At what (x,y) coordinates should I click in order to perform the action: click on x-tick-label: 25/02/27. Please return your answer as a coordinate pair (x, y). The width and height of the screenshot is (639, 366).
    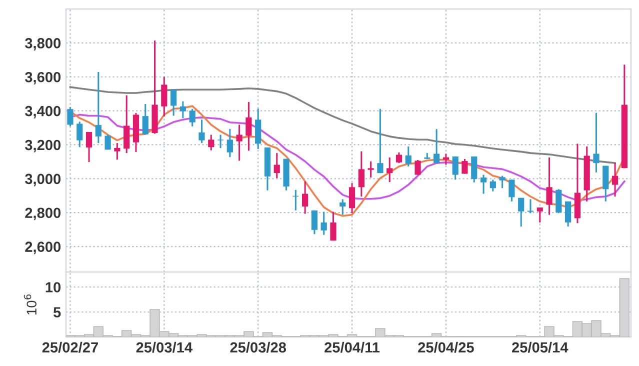
    Looking at the image, I should click on (70, 347).